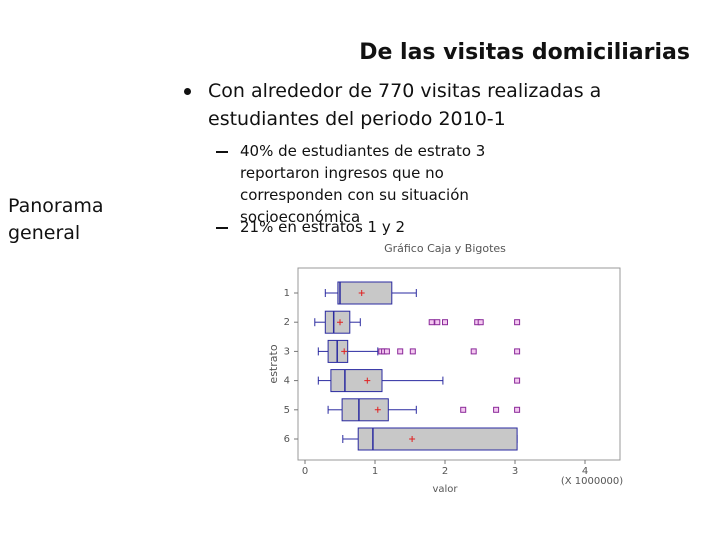 This screenshot has height=540, width=720. Describe the element at coordinates (585, 471) in the screenshot. I see `x-tick-label: 4` at that location.